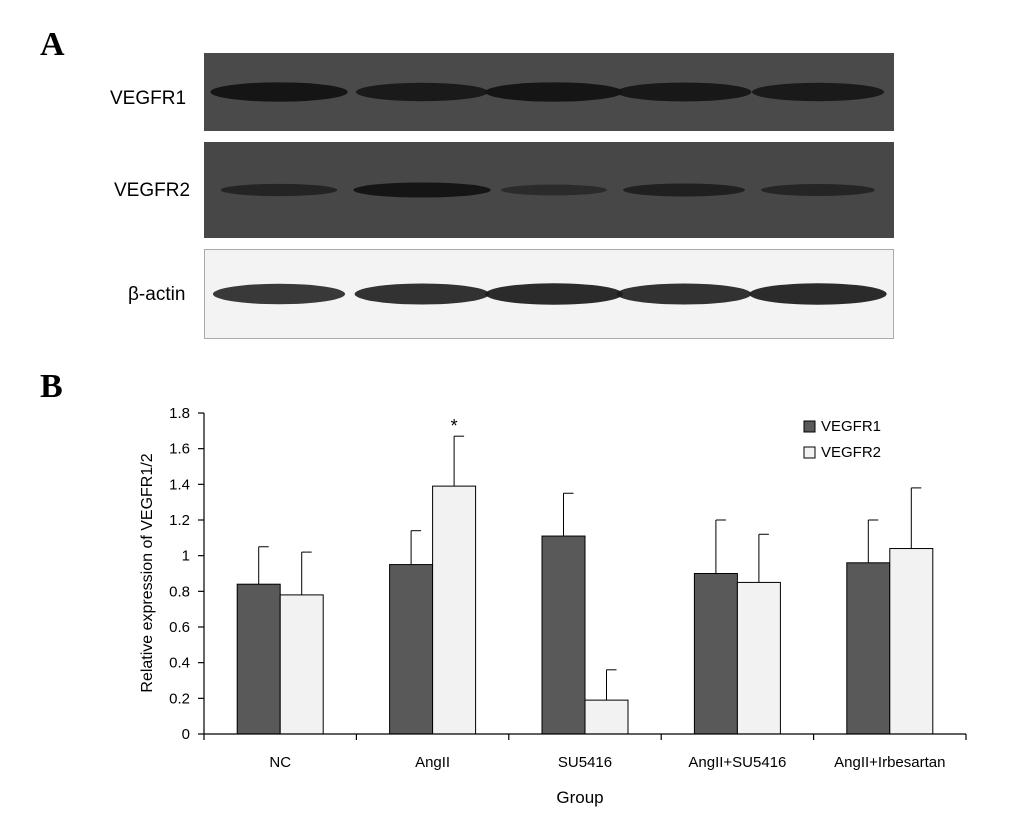  Describe the element at coordinates (179, 484) in the screenshot. I see `y-tick-label: 1.4` at that location.